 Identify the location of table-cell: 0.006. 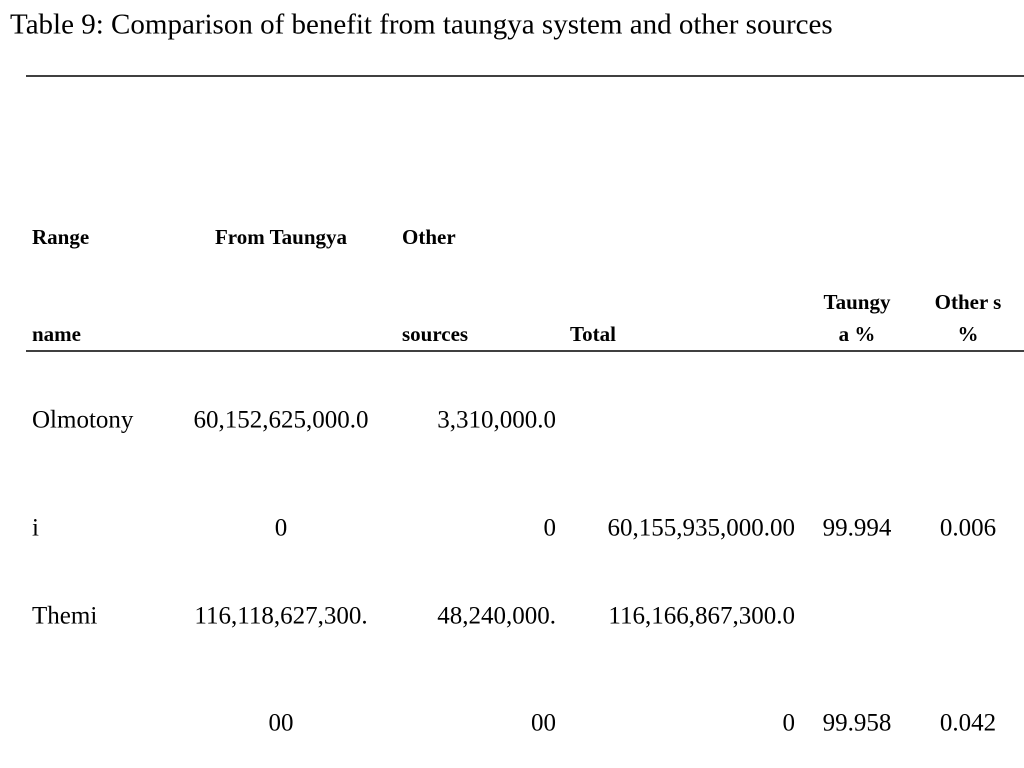
(968, 528).